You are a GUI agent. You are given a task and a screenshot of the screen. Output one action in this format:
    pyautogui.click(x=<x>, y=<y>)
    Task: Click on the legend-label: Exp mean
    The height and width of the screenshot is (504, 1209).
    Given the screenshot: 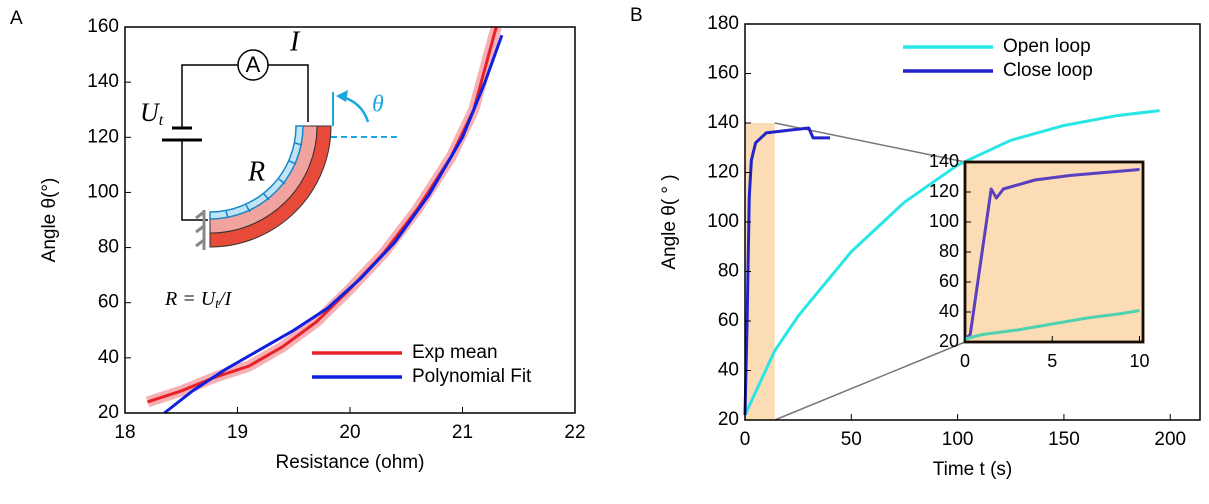 What is the action you would take?
    pyautogui.click(x=455, y=352)
    